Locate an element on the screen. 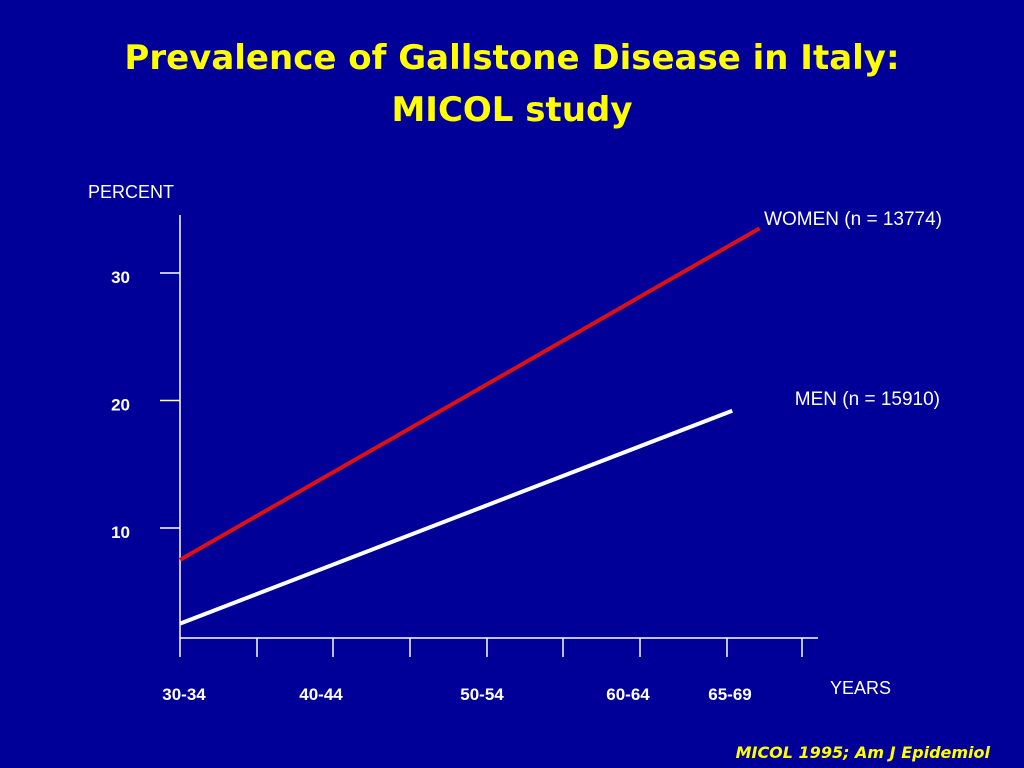 The height and width of the screenshot is (768, 1024). x-tick-label: 40-44 is located at coordinates (321, 694).